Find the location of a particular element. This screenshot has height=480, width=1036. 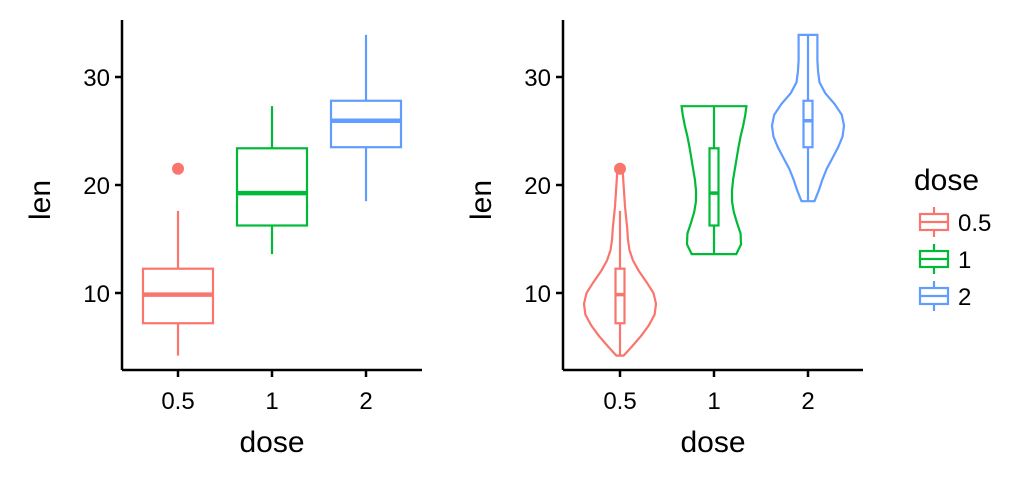

legend-label: 2 is located at coordinates (964, 297).